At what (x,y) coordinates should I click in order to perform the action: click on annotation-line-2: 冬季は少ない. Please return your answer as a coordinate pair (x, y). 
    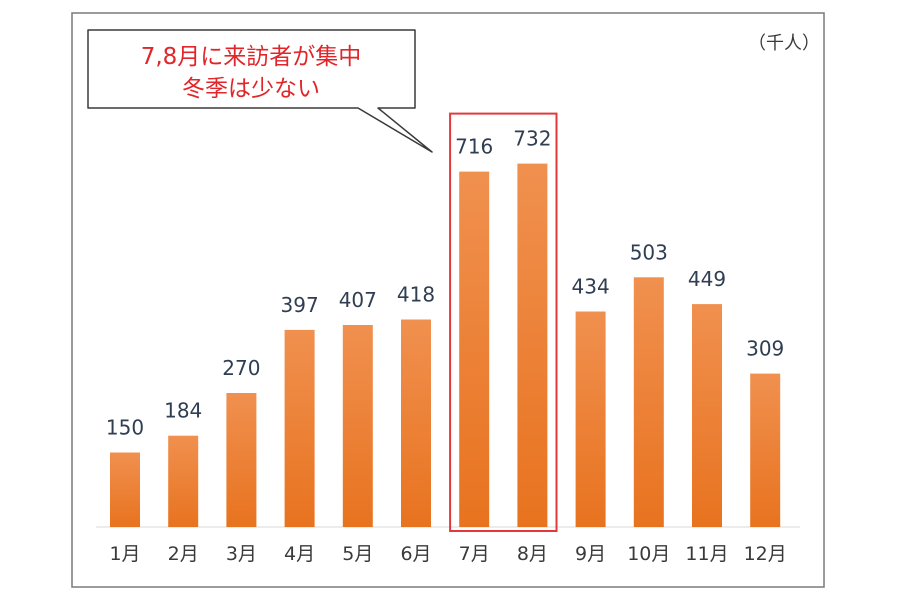
    Looking at the image, I should click on (251, 89).